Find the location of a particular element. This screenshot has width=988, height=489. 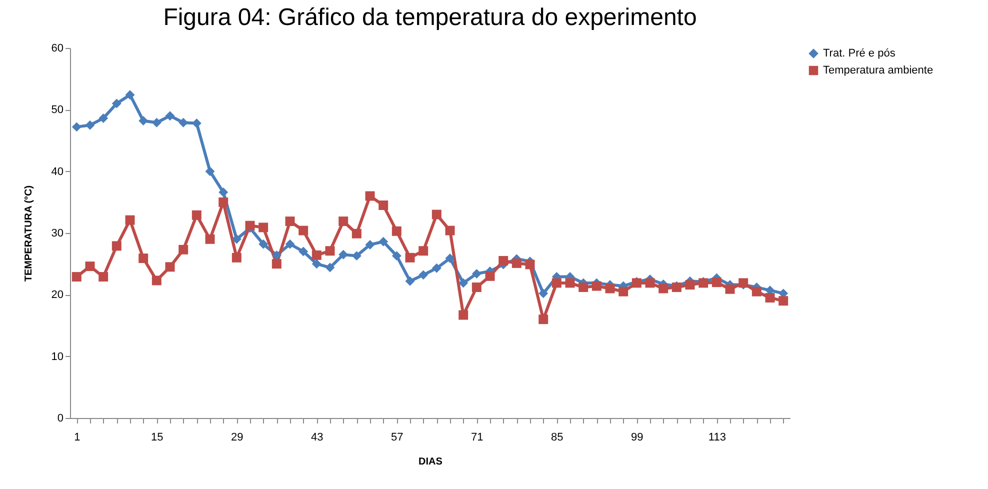

y-tick-label: 40 is located at coordinates (57, 172).